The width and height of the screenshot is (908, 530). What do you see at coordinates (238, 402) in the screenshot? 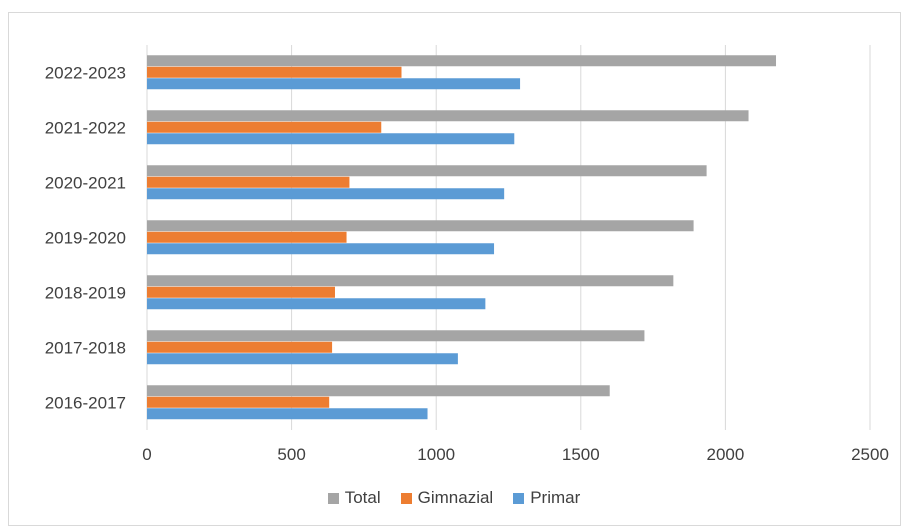
I see `bar-gimnazial-2016-2017` at bounding box center [238, 402].